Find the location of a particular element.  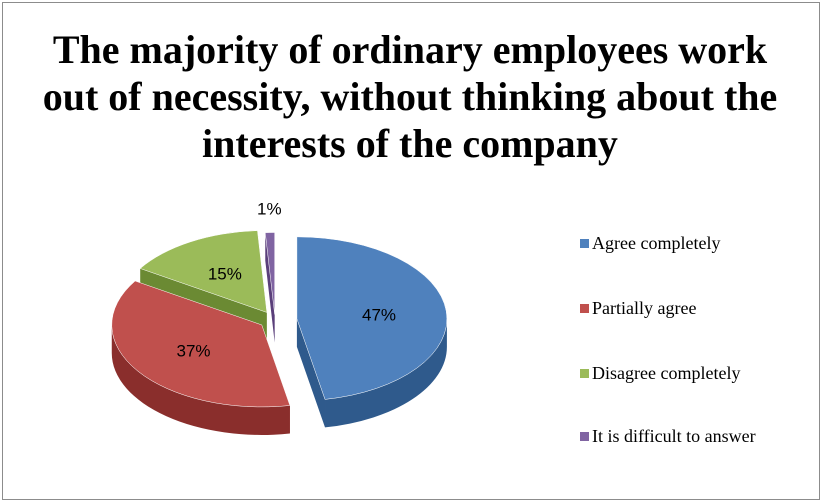

slice-wall-difficult-to-answer is located at coordinates (270, 287).